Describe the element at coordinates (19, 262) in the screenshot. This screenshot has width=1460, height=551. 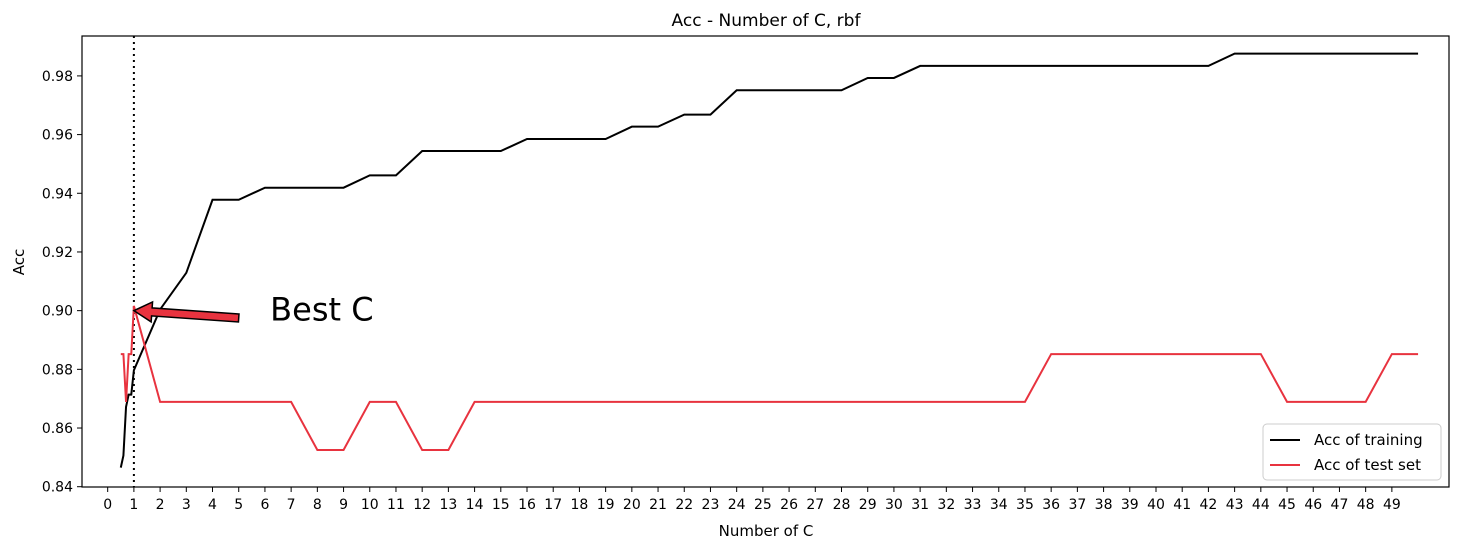
I see `y-axis-label: Acc` at that location.